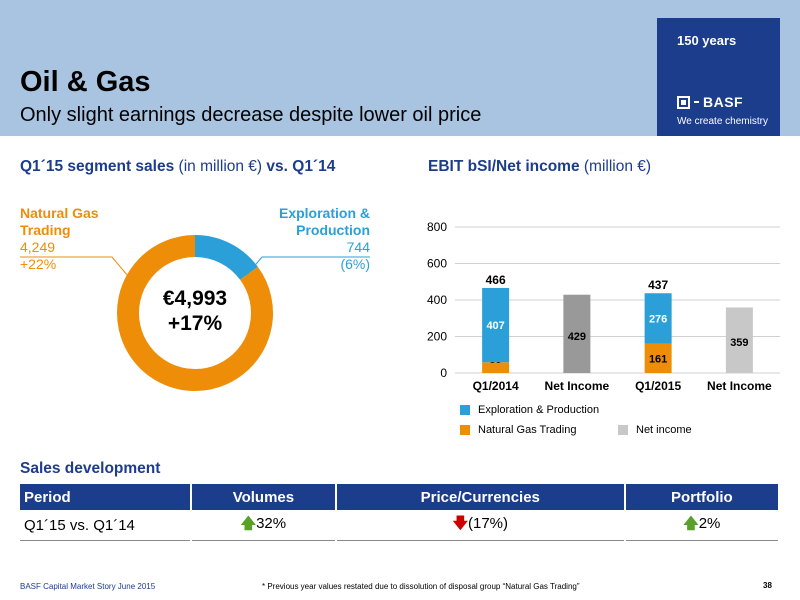  What do you see at coordinates (324, 221) in the screenshot?
I see `ep-label: Exploration & Production` at bounding box center [324, 221].